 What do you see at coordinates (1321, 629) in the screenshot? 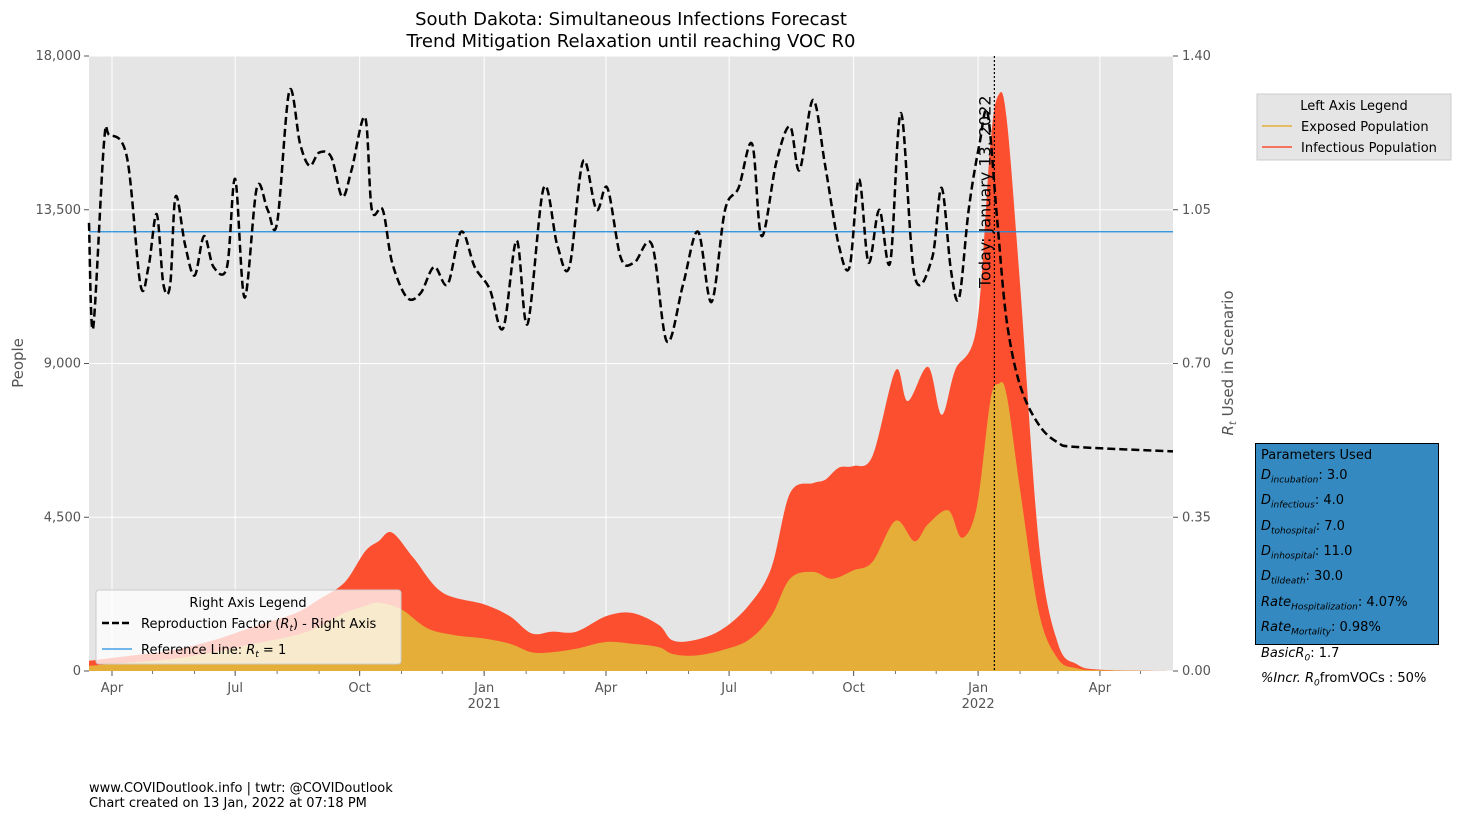
I see `parameter-row: RateMortality: 0.98%` at bounding box center [1321, 629].